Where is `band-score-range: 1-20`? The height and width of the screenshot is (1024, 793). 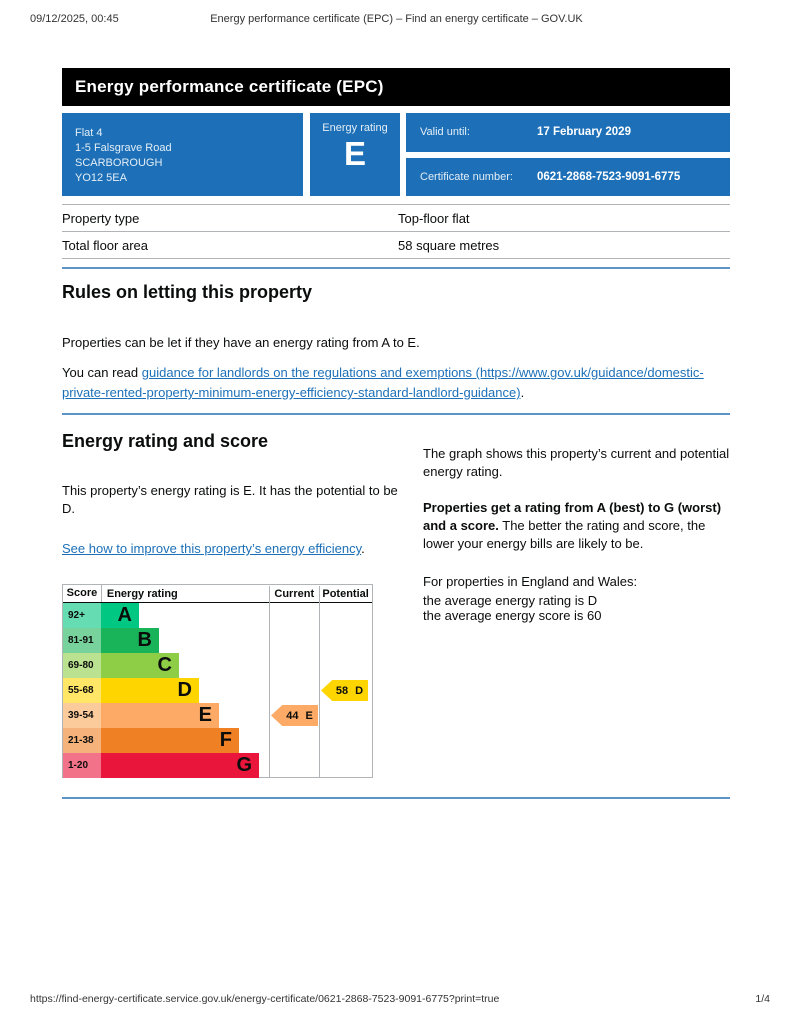
band-score-range: 1-20 is located at coordinates (82, 765).